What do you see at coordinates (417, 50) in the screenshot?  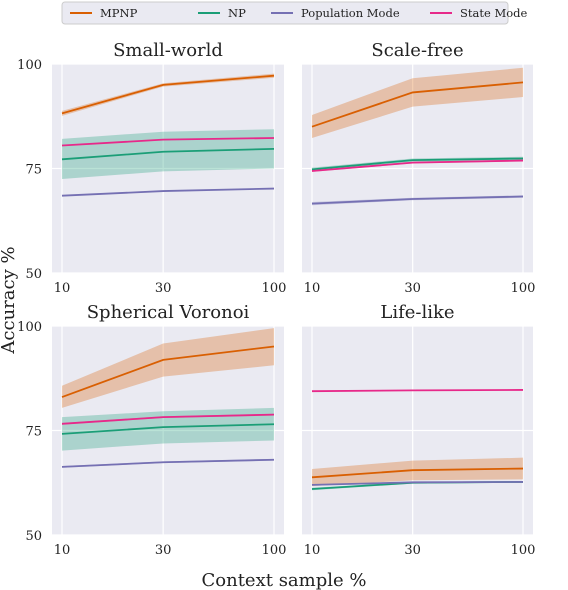 I see `panel-title: Scale-free` at bounding box center [417, 50].